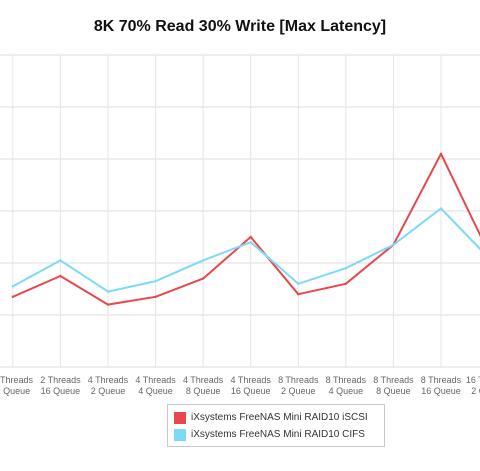 The image size is (480, 471). I want to click on legend-item-cifs: iXsystems FreeNAS Mini RAID10 CIFS, so click(276, 434).